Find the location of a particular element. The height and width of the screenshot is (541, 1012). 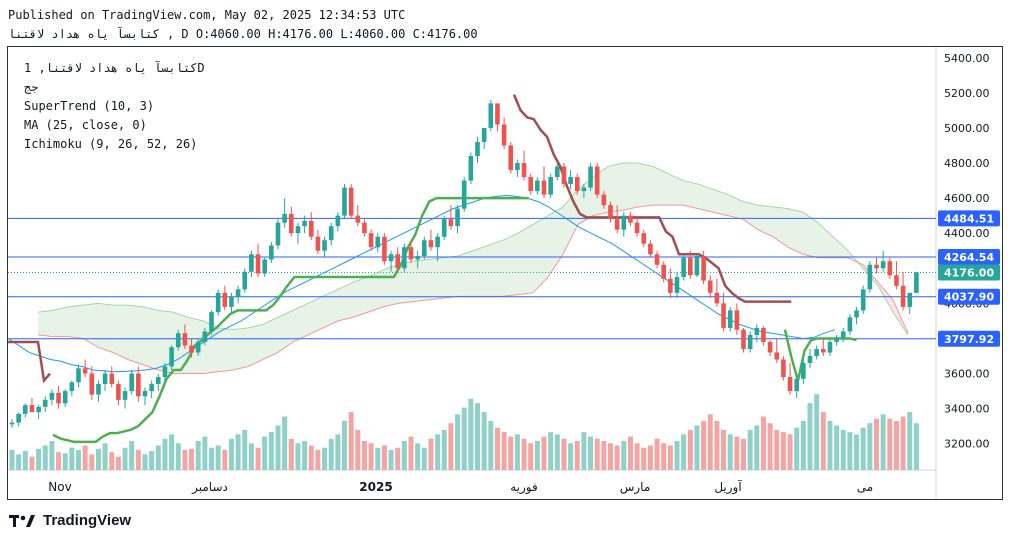

price-tick-label: 3600.00 is located at coordinates (967, 374).